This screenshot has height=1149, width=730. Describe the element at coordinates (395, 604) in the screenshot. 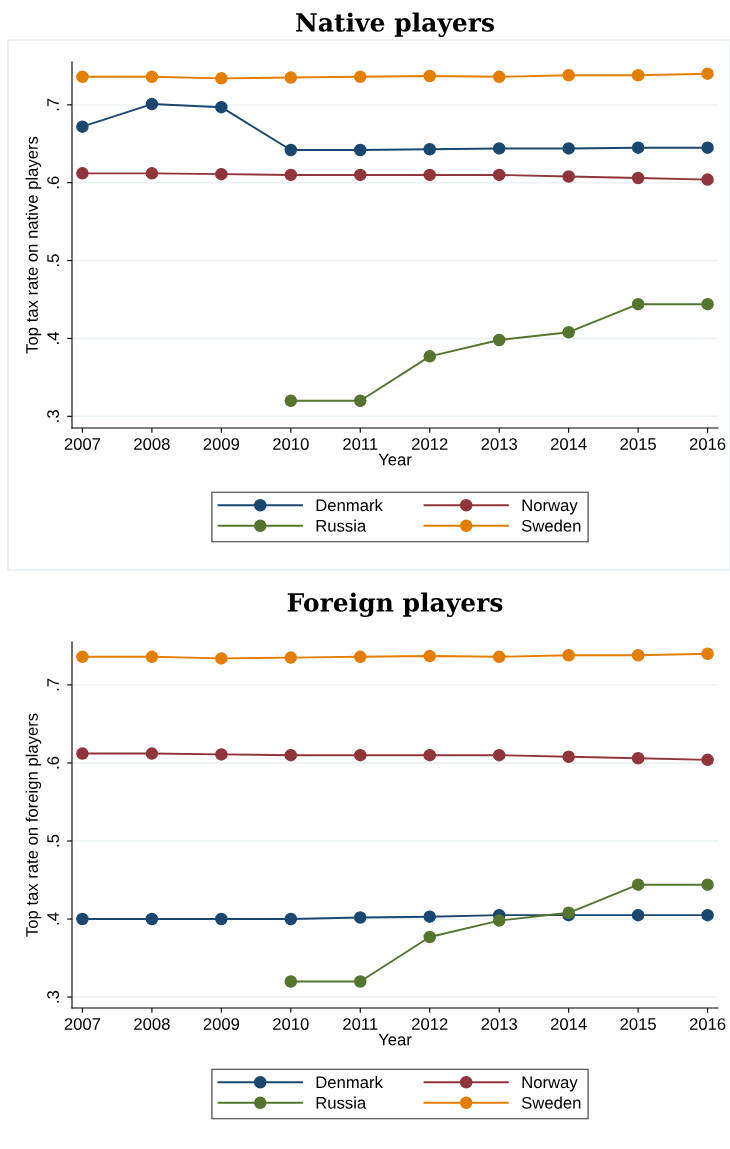

I see `chart-title: Foreign players` at that location.